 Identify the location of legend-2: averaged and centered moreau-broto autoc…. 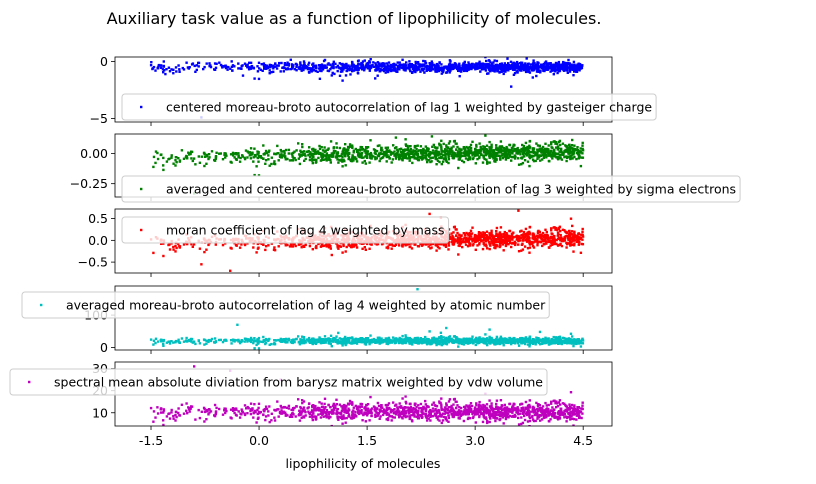
(431, 189).